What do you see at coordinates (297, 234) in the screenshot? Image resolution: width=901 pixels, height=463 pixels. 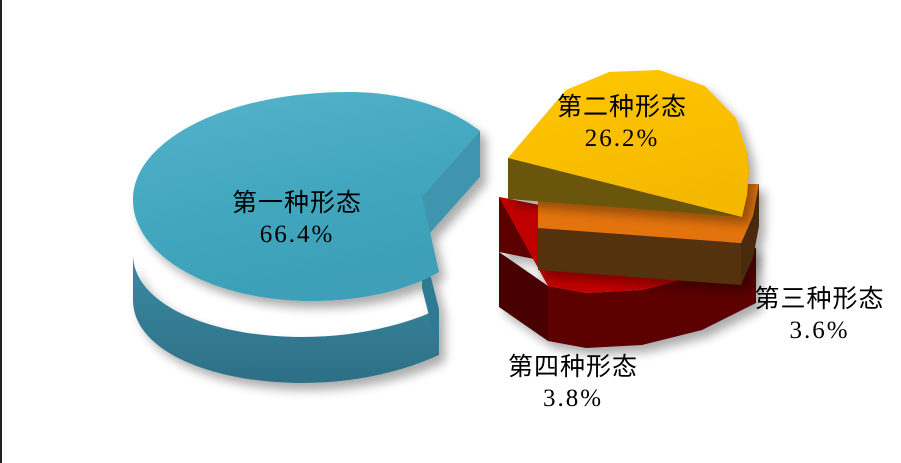 I see `pie-label-slice-1-value: 66.4%` at bounding box center [297, 234].